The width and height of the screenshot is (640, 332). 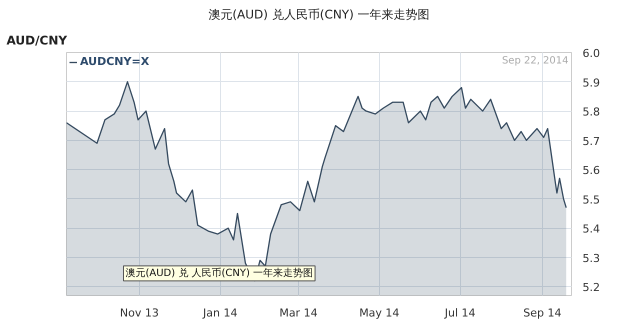 What do you see at coordinates (460, 313) in the screenshot?
I see `x-tick-label: Jul 14` at bounding box center [460, 313].